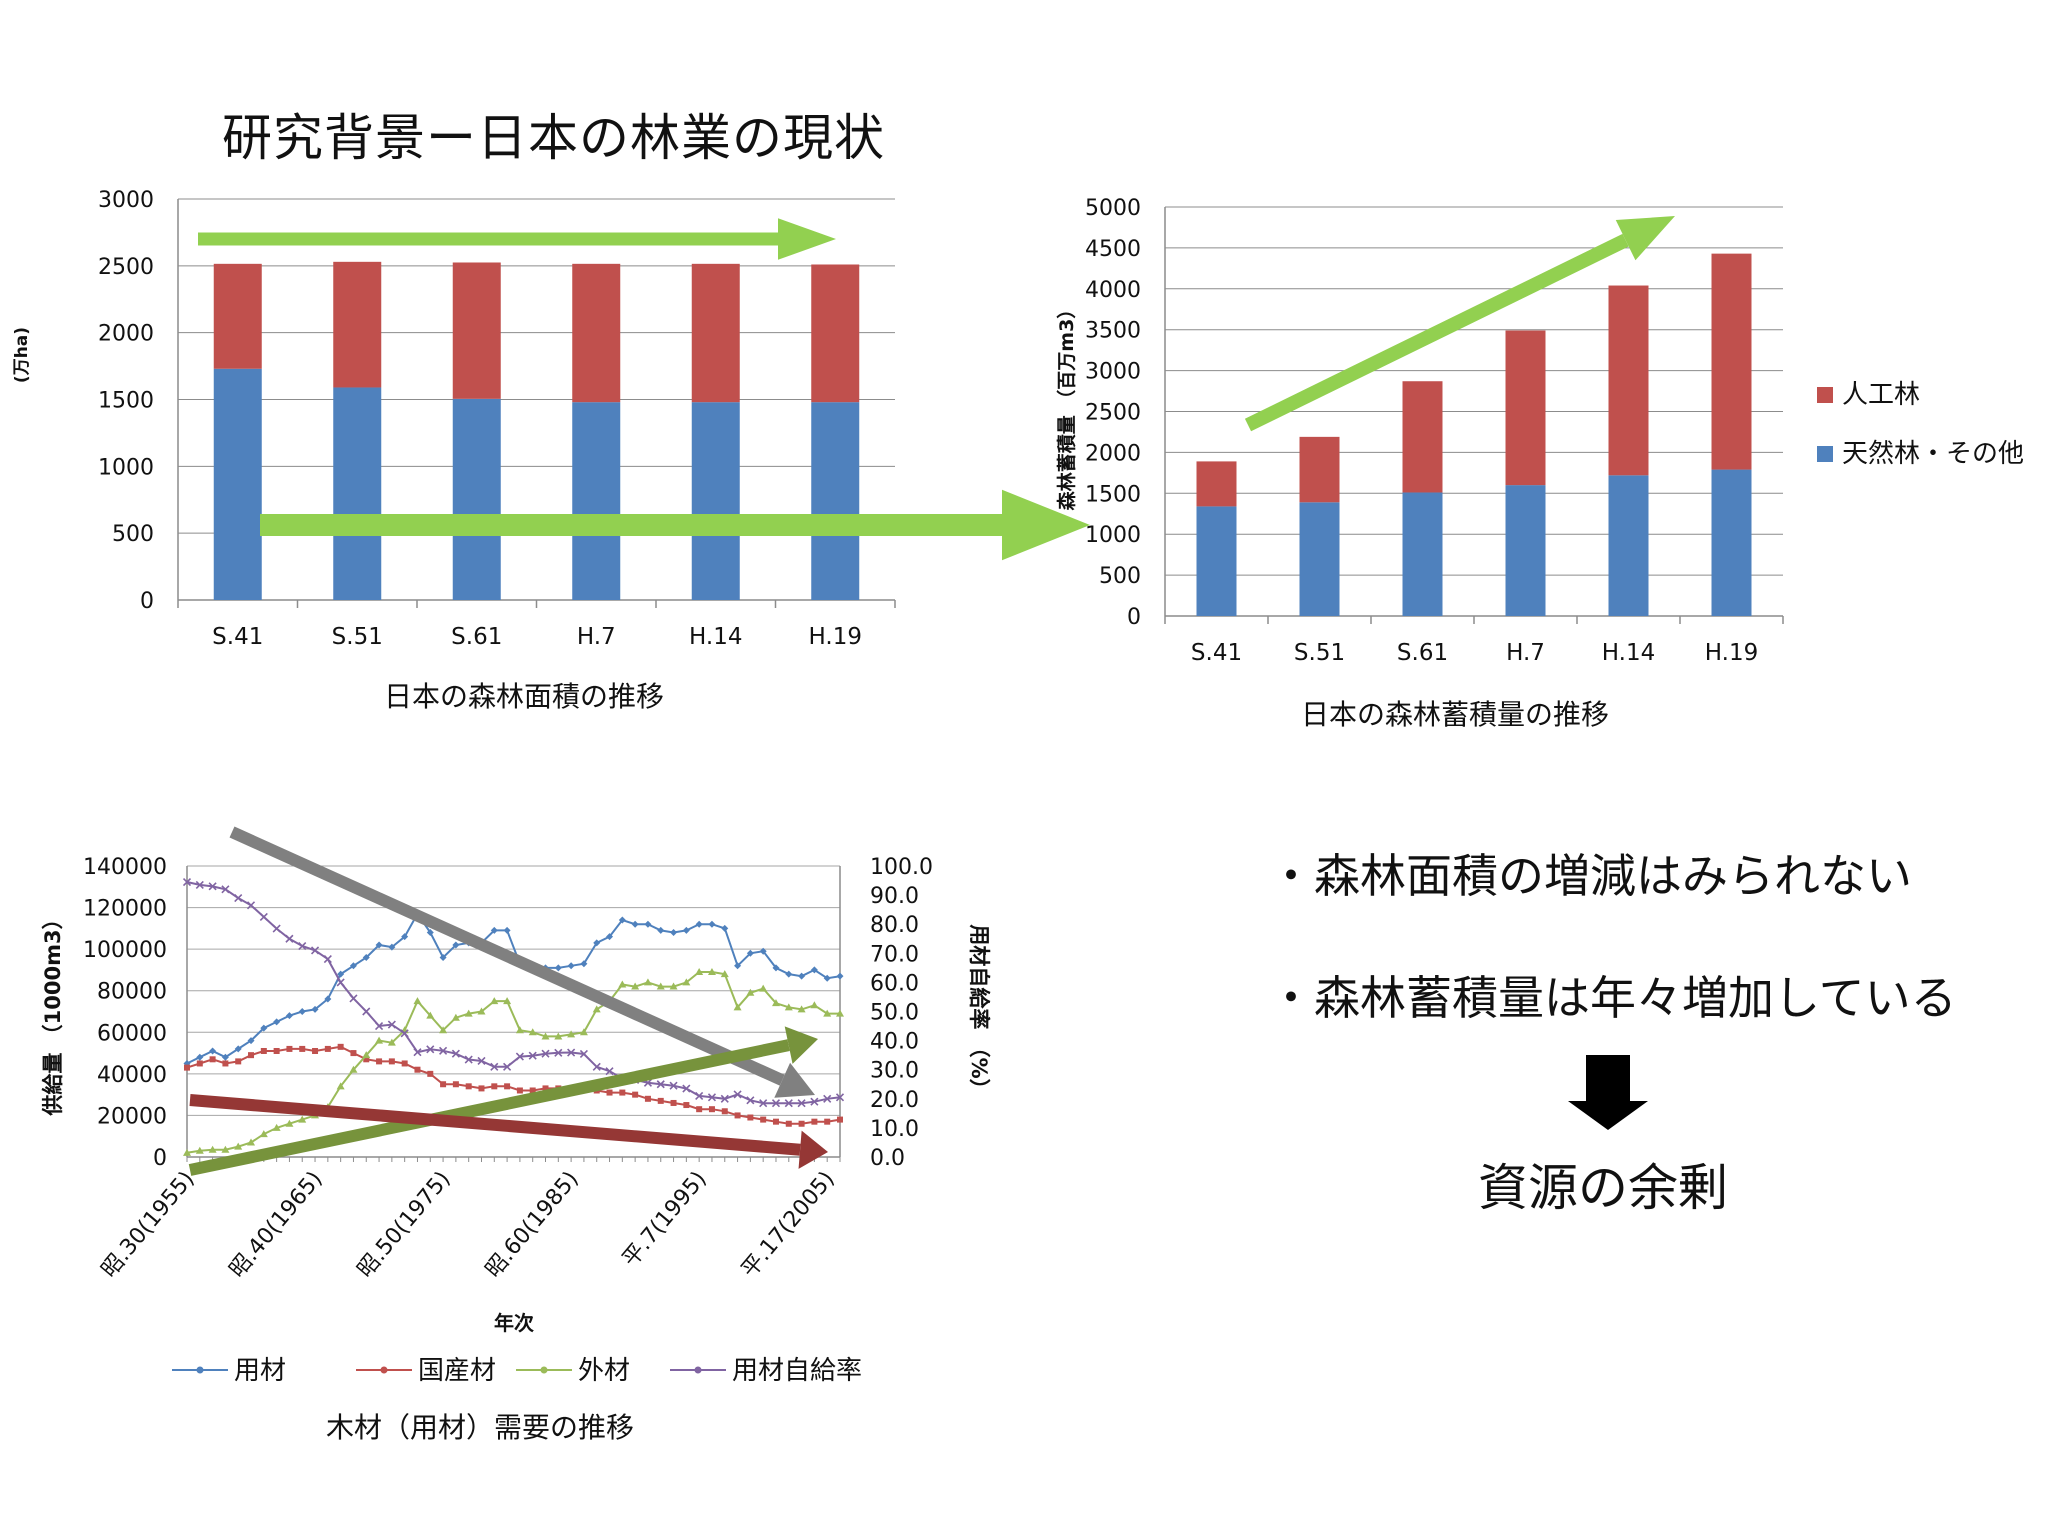 This screenshot has height=1536, width=2048. Describe the element at coordinates (1113, 249) in the screenshot. I see `y-tick-label: 4500` at that location.